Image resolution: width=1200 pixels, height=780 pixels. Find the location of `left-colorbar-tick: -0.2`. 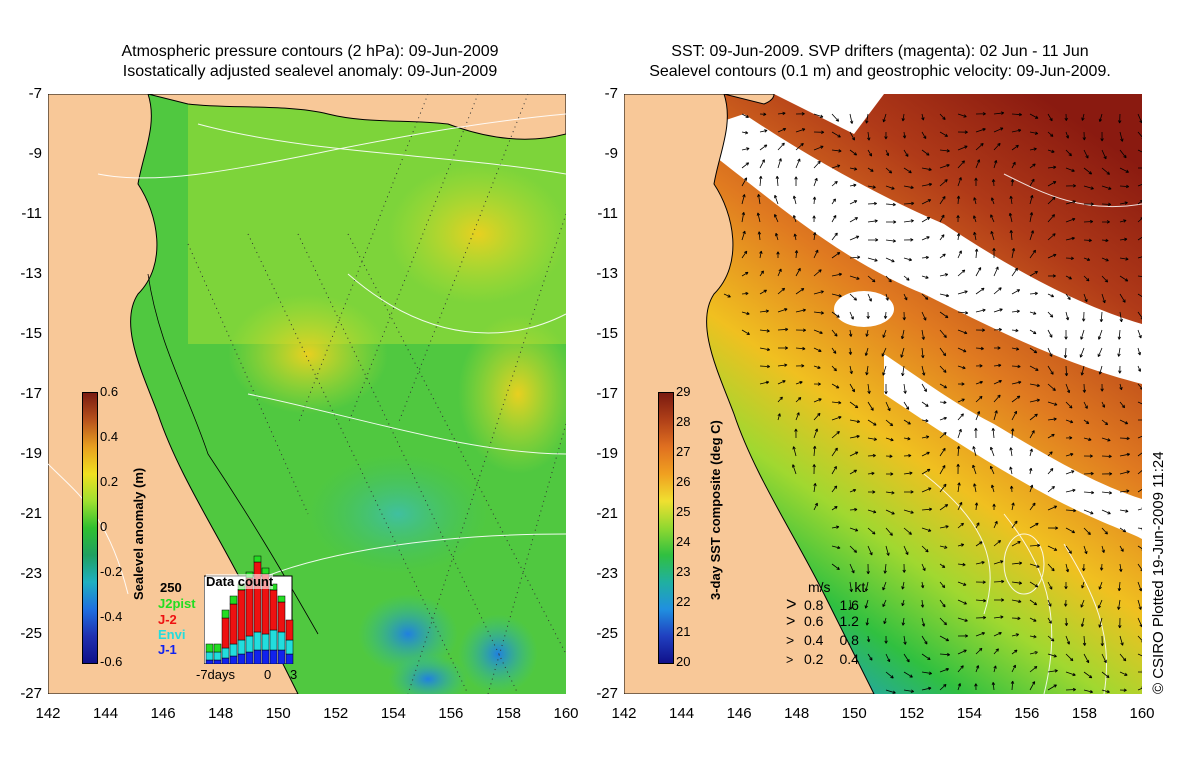

left-colorbar-tick: -0.2 is located at coordinates (111, 571).